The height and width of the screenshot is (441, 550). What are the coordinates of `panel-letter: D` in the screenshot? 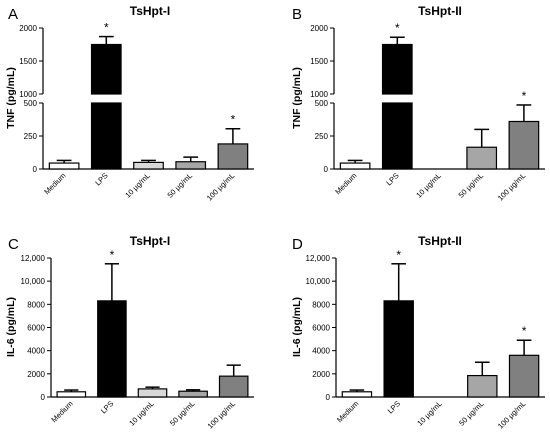 It's located at (297, 244).